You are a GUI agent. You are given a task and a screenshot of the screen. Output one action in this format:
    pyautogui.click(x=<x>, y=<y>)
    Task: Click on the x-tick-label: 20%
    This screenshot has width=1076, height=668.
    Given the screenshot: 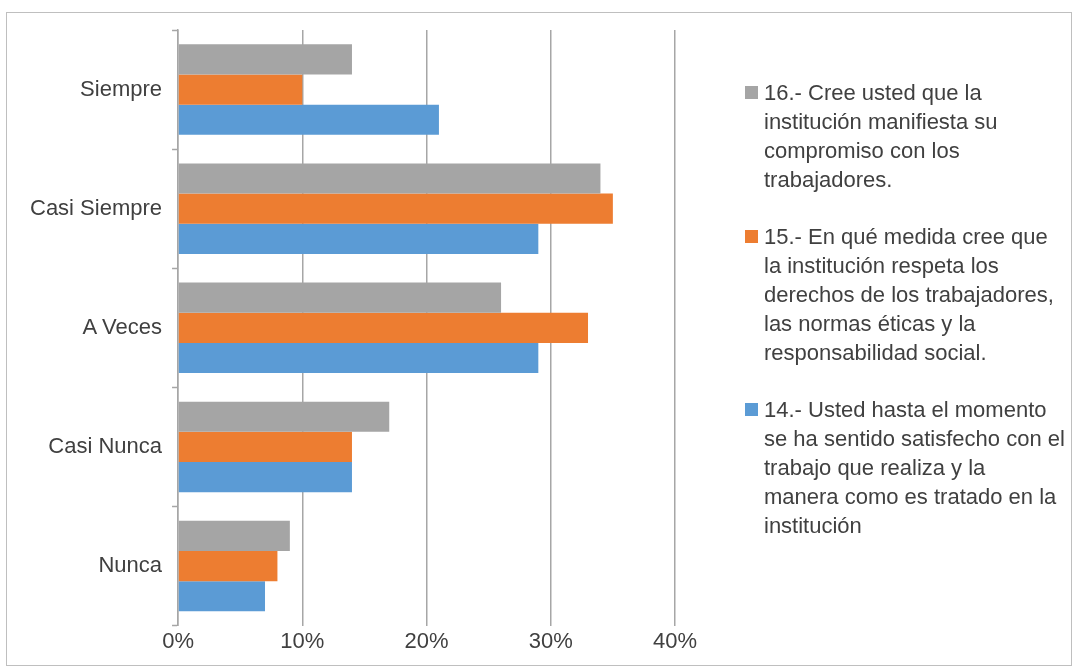 What is the action you would take?
    pyautogui.click(x=426, y=640)
    